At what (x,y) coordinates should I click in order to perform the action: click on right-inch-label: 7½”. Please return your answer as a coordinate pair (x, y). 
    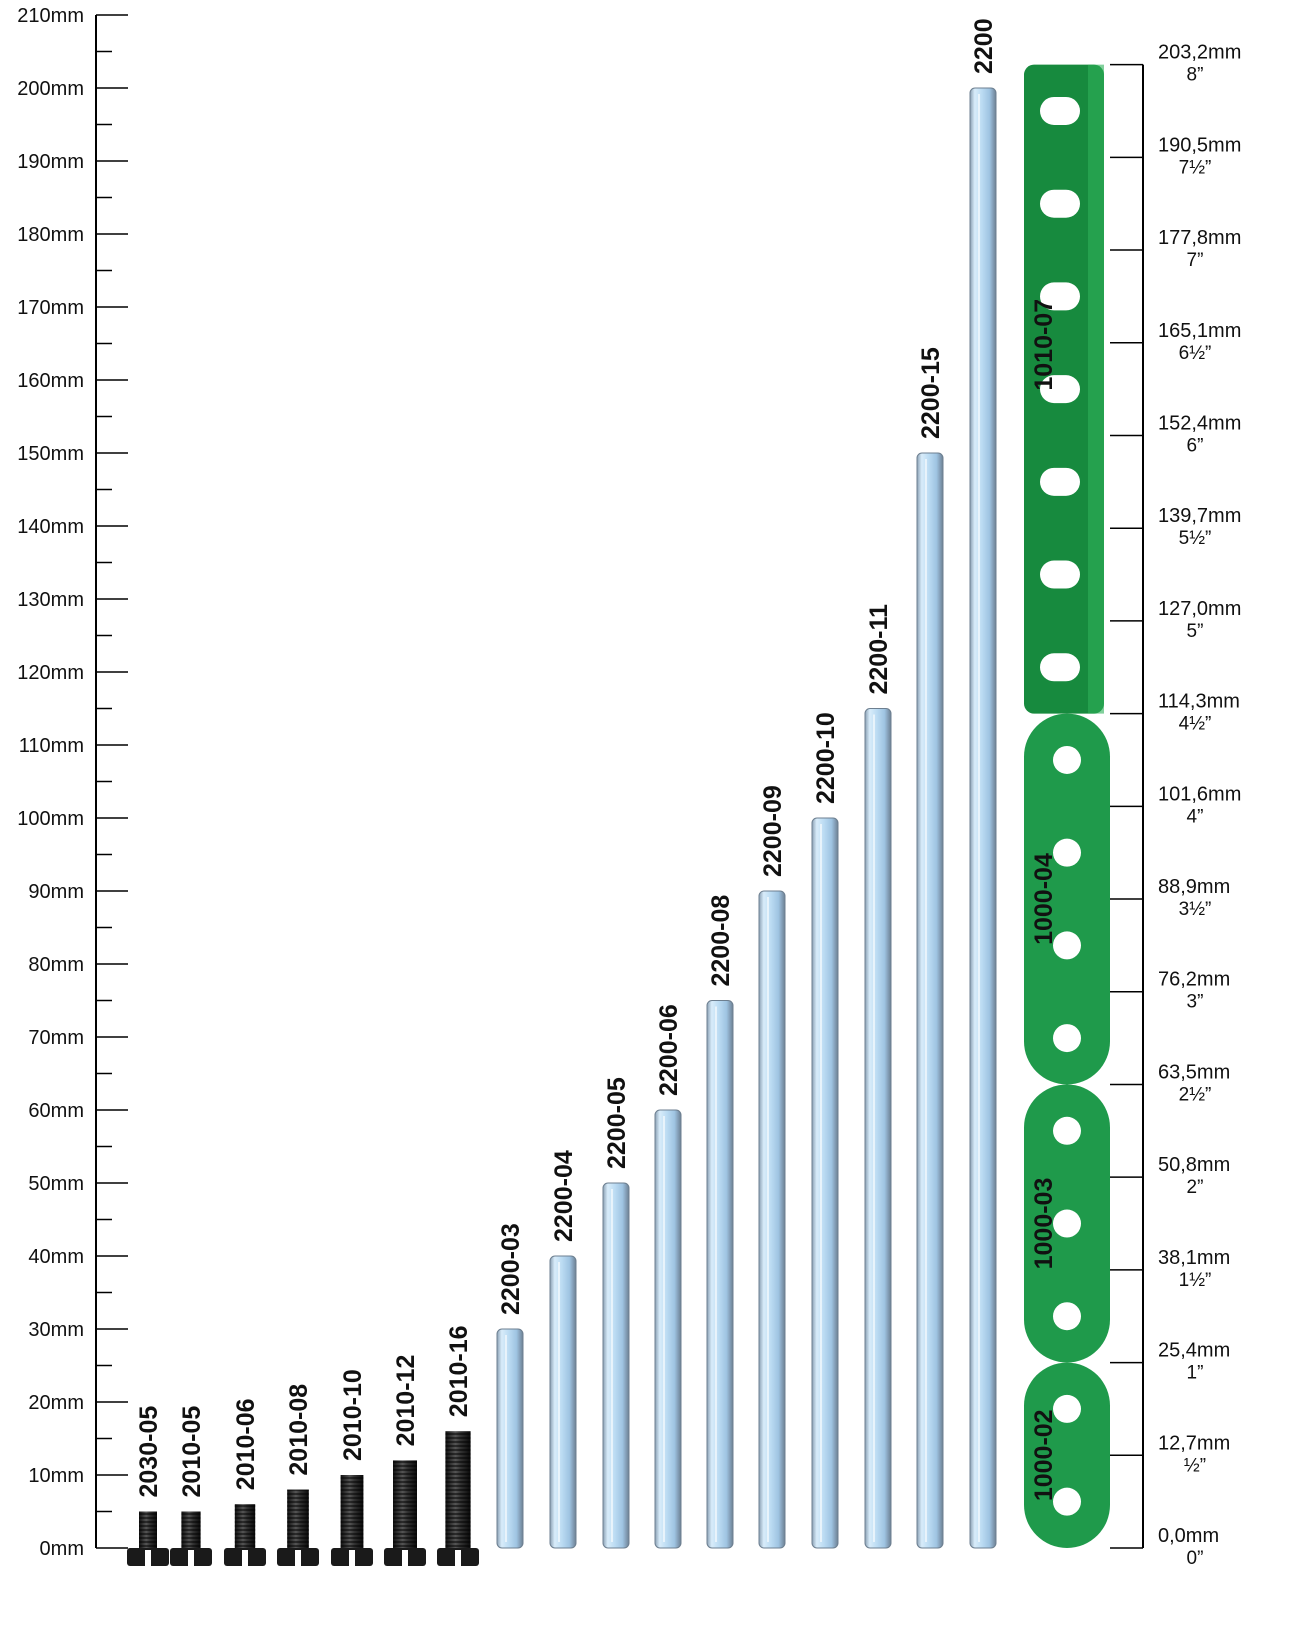
    Looking at the image, I should click on (1195, 167).